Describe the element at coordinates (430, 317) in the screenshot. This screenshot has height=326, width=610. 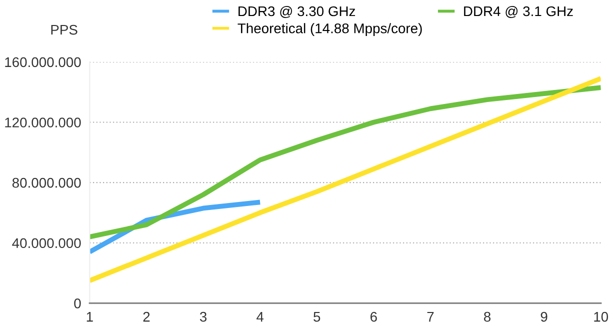
I see `x-tick-label: 7` at that location.